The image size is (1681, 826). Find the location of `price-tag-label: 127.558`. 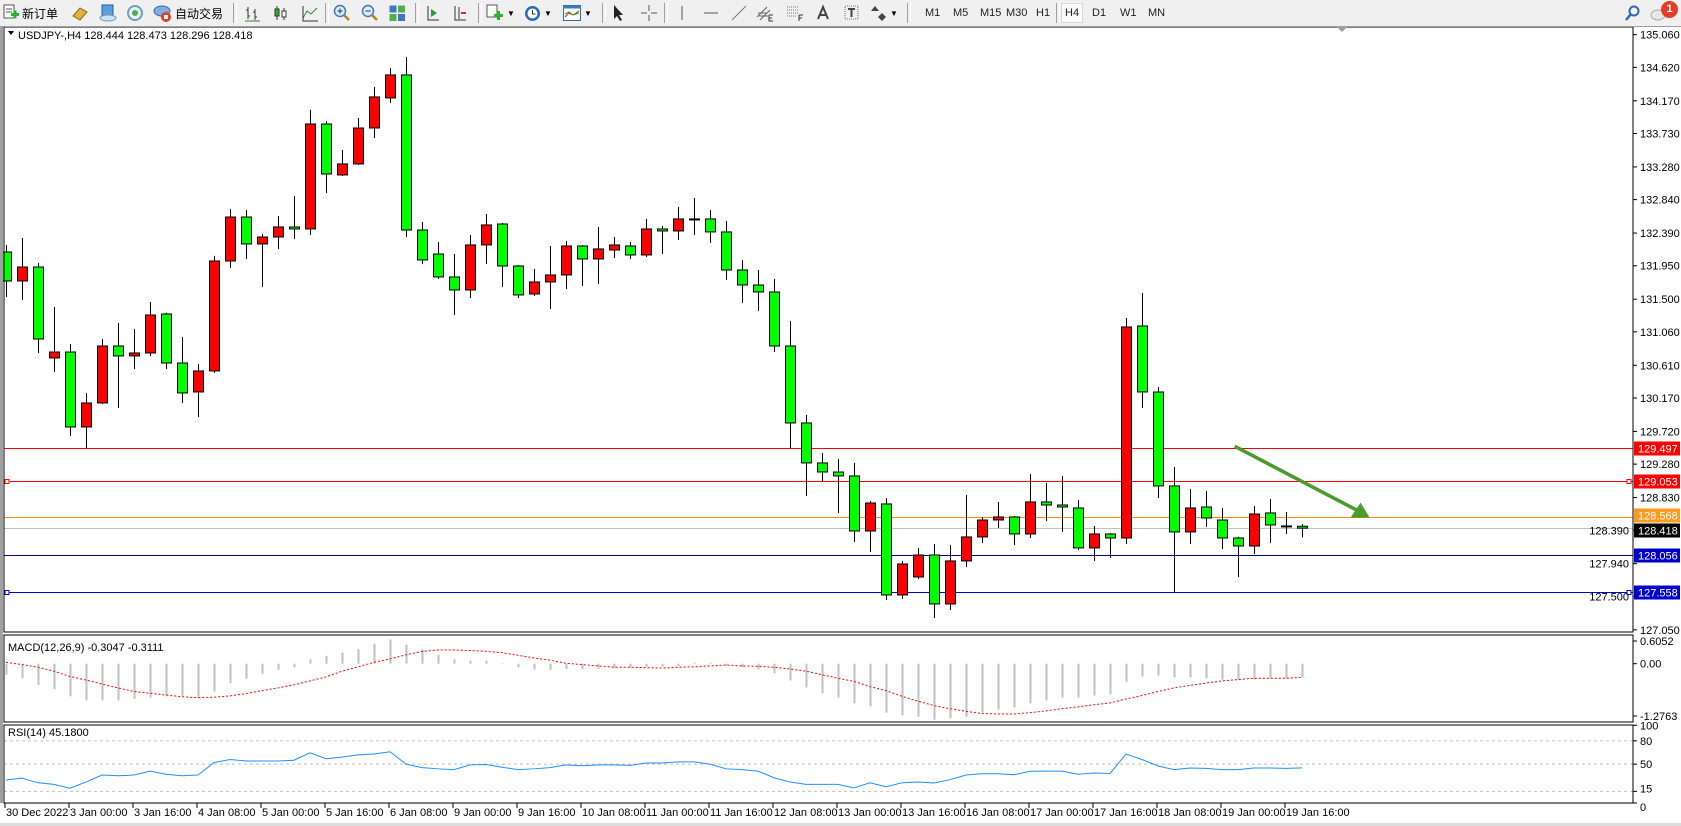

price-tag-label: 127.558 is located at coordinates (1658, 594).